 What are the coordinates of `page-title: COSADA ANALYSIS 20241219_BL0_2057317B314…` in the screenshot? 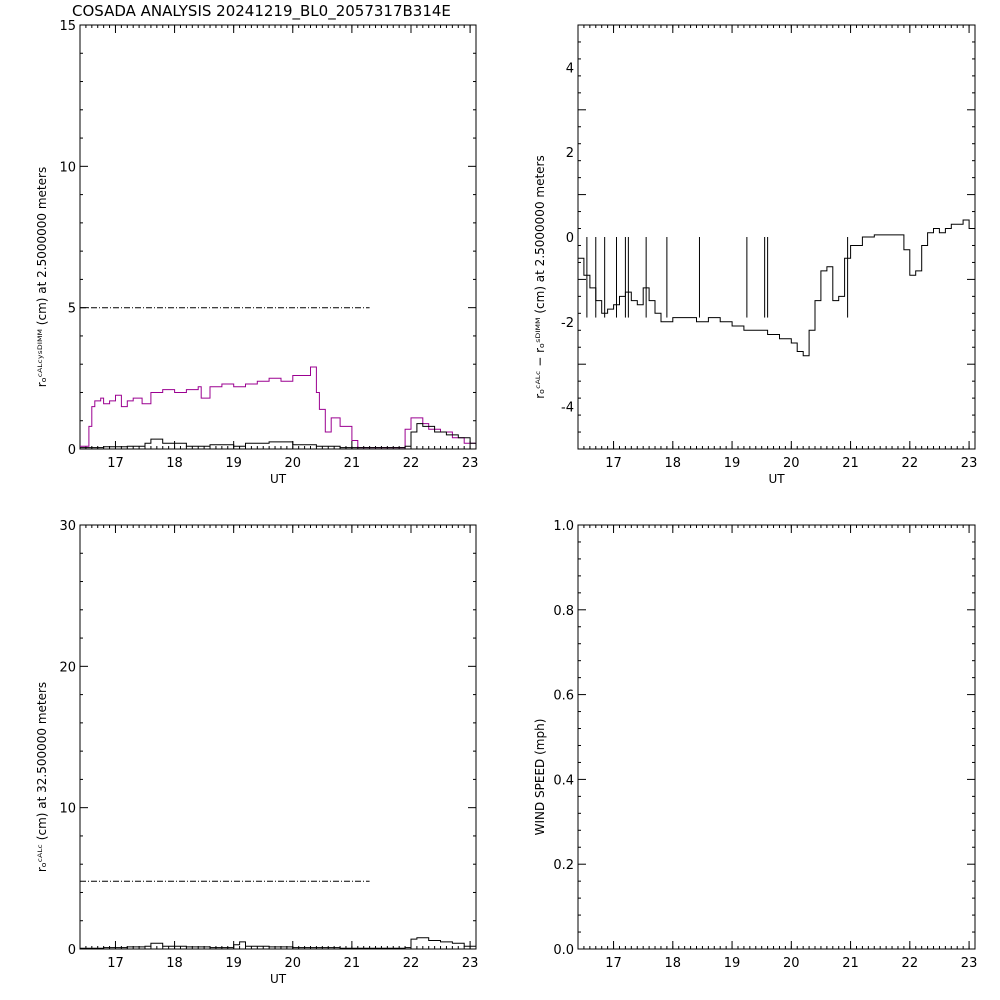 It's located at (261, 11).